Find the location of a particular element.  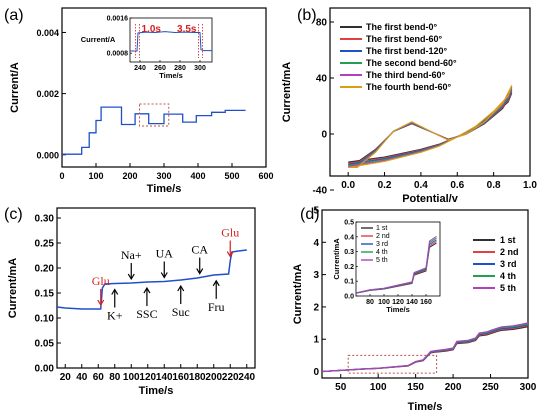

b-x-axis-label: Potential/v is located at coordinates (430, 199).